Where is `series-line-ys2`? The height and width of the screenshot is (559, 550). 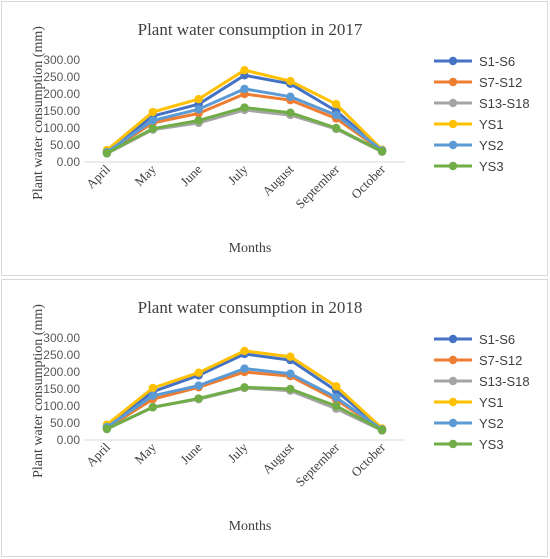
series-line-ys2 is located at coordinates (244, 399).